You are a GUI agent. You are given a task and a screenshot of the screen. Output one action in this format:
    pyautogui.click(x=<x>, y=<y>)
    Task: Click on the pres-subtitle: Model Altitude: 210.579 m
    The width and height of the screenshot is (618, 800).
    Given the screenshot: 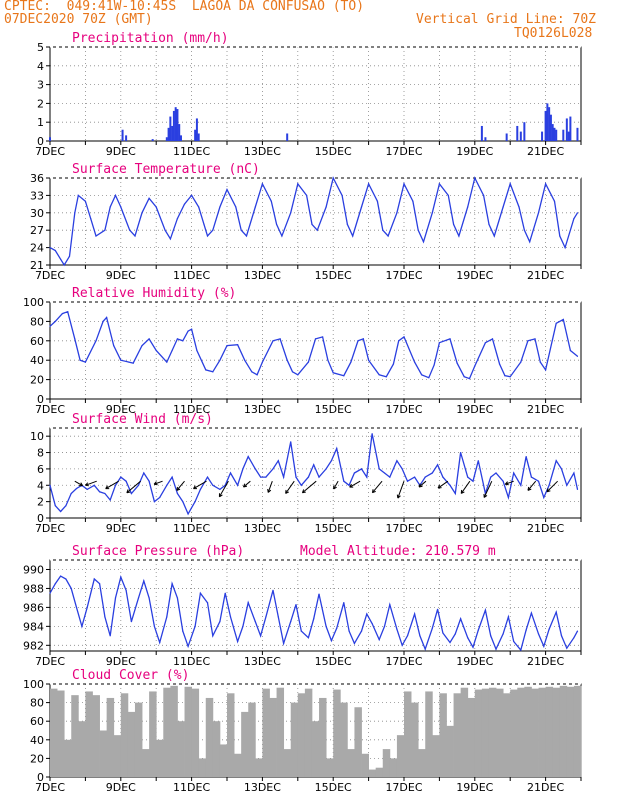 What is the action you would take?
    pyautogui.click(x=398, y=551)
    